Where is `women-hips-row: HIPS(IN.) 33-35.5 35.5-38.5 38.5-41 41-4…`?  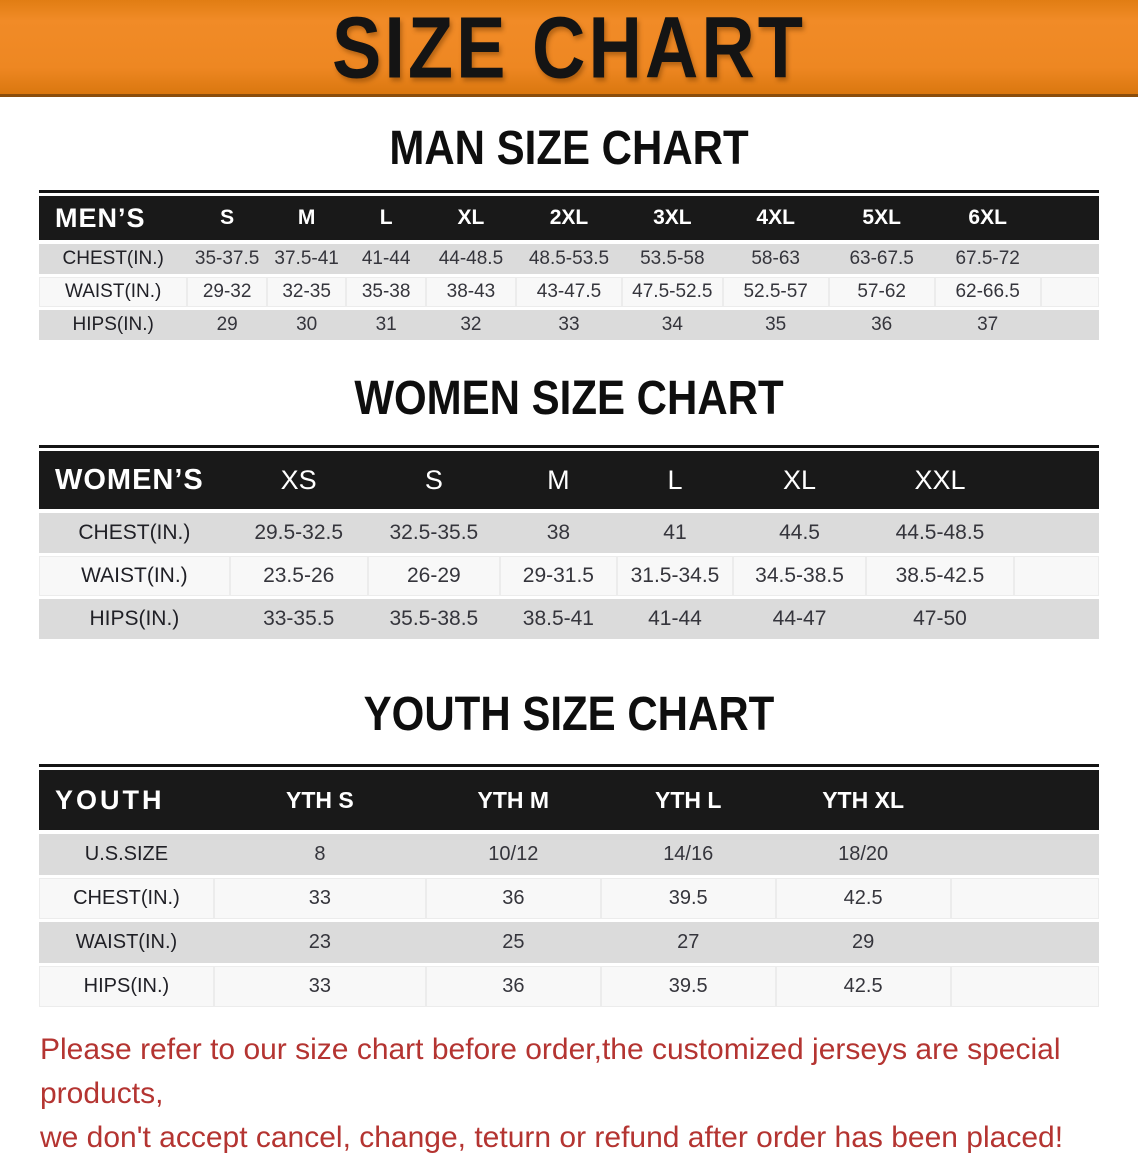
women-hips-row: HIPS(IN.) 33-35.5 35.5-38.5 38.5-41 41-4… is located at coordinates (569, 620).